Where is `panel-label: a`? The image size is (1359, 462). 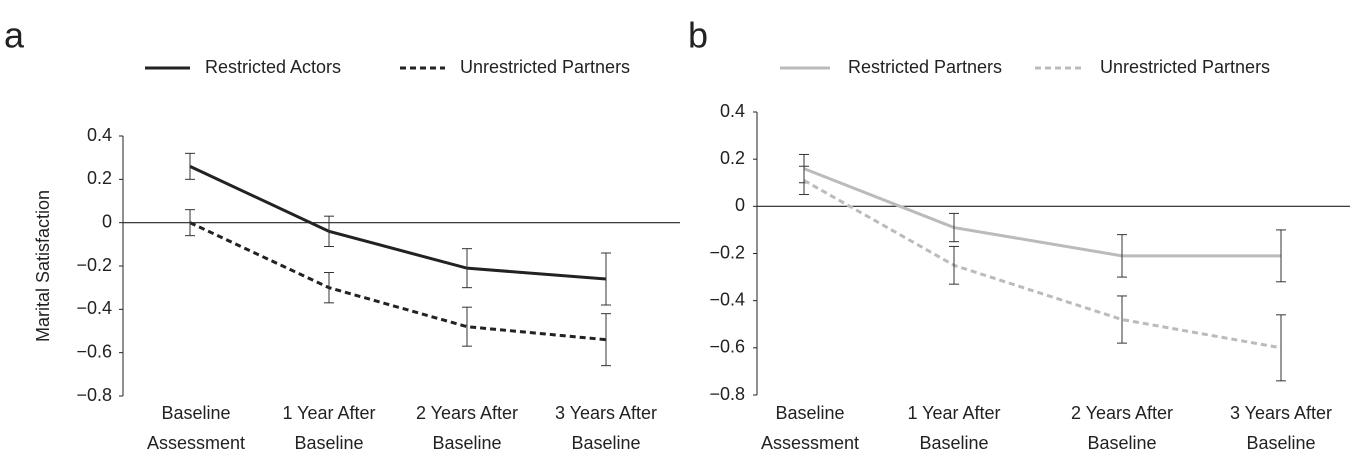
panel-label: a is located at coordinates (14, 35).